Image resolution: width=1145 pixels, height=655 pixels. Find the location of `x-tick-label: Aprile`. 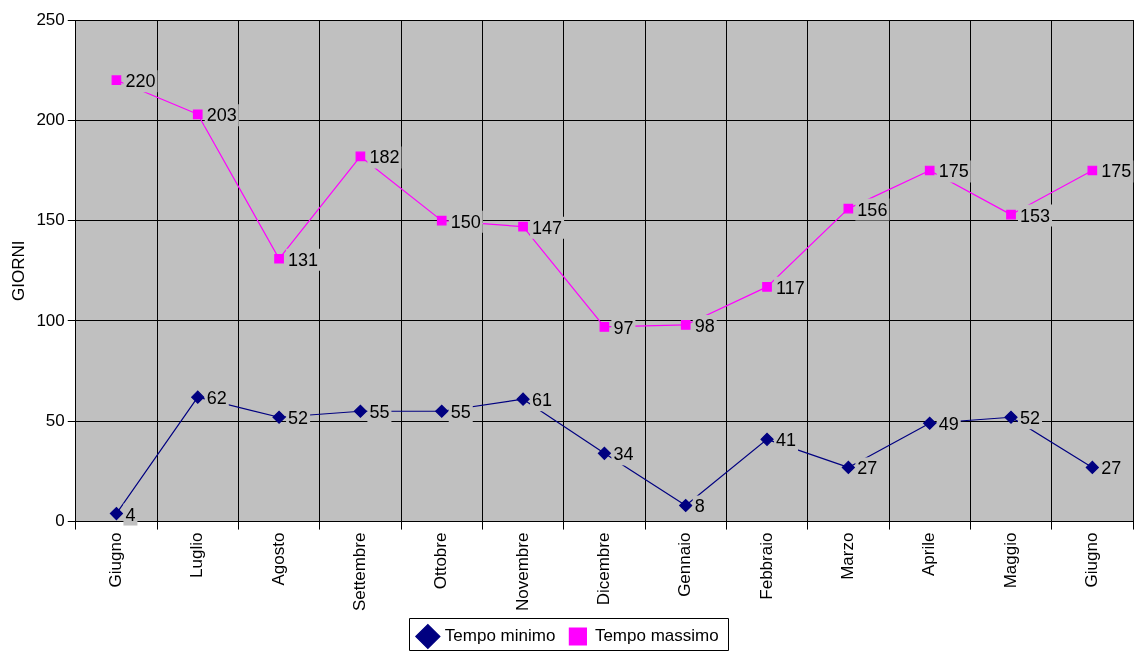

x-tick-label: Aprile is located at coordinates (929, 554).